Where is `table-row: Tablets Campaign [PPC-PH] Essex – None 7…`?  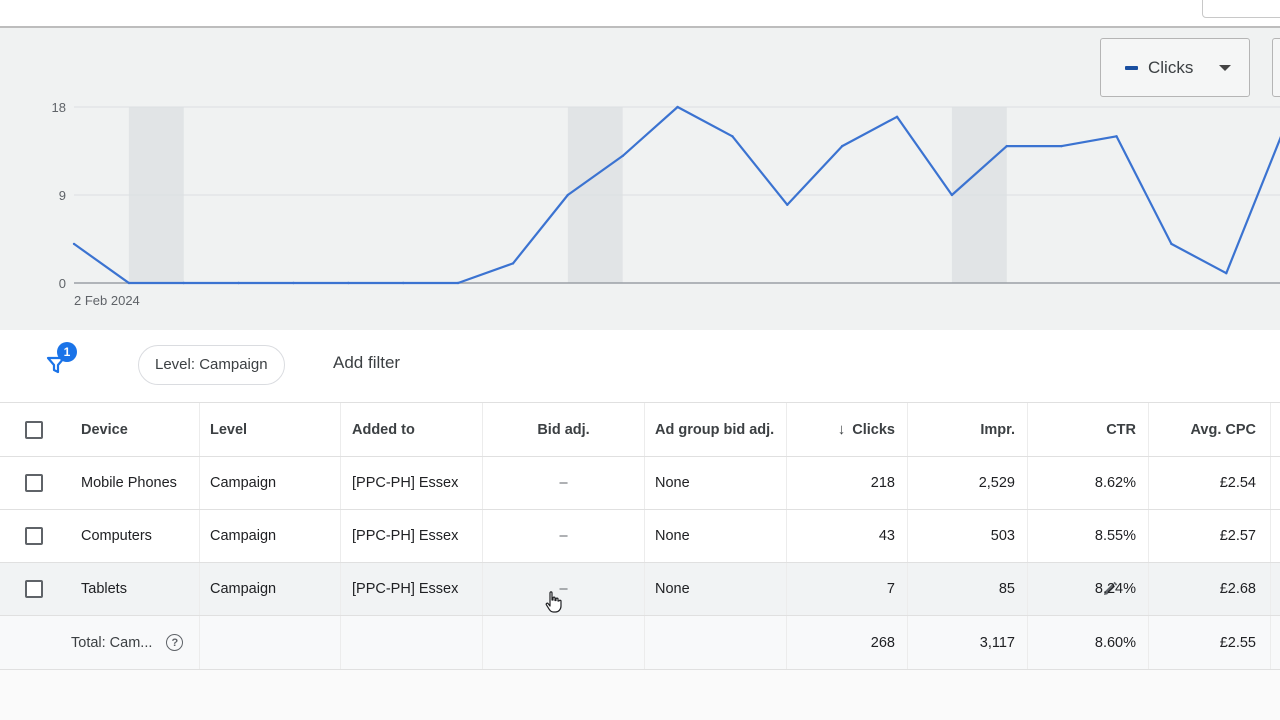 table-row: Tablets Campaign [PPC-PH] Essex – None 7… is located at coordinates (640, 589).